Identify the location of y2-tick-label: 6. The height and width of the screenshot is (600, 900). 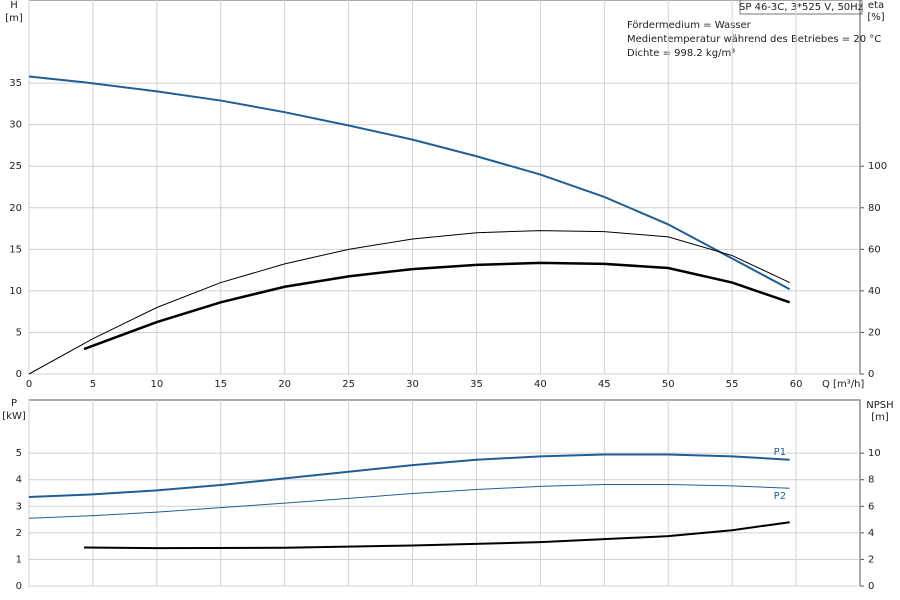
(871, 506).